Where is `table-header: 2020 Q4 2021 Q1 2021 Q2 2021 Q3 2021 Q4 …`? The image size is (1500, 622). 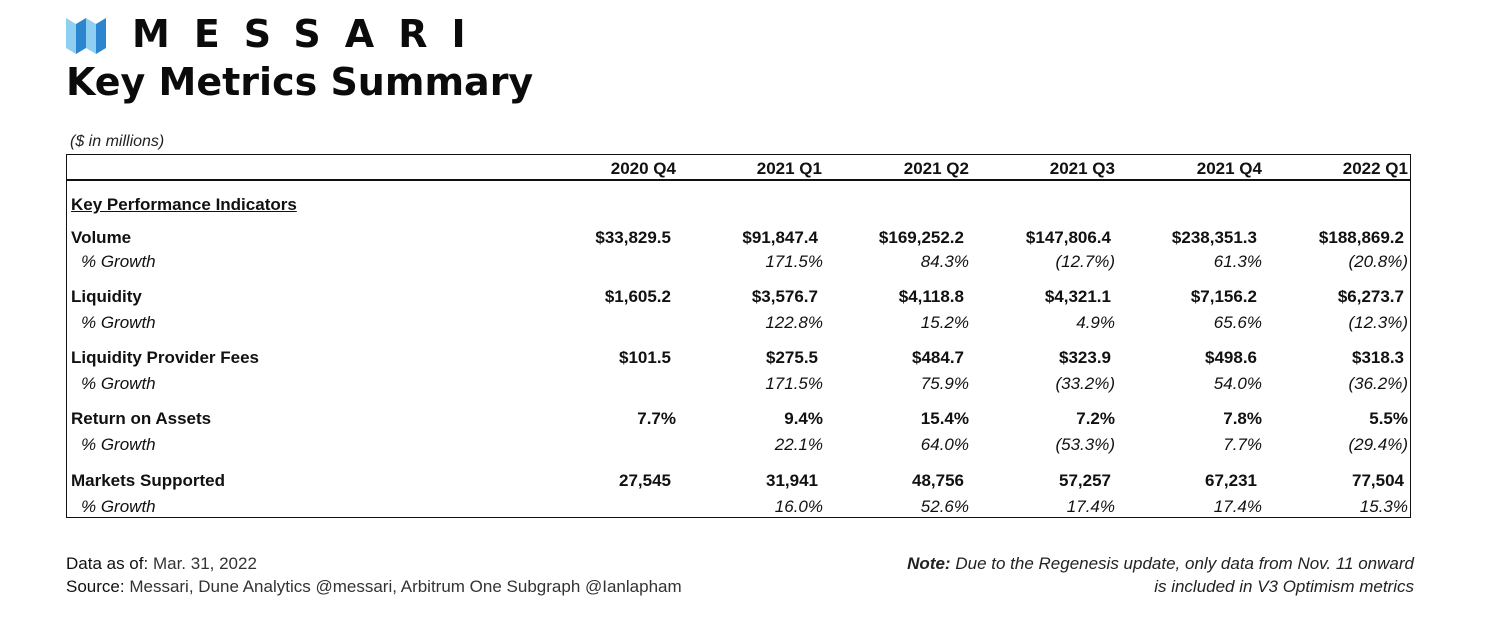 table-header: 2020 Q4 2021 Q1 2021 Q2 2021 Q3 2021 Q4 … is located at coordinates (738, 168).